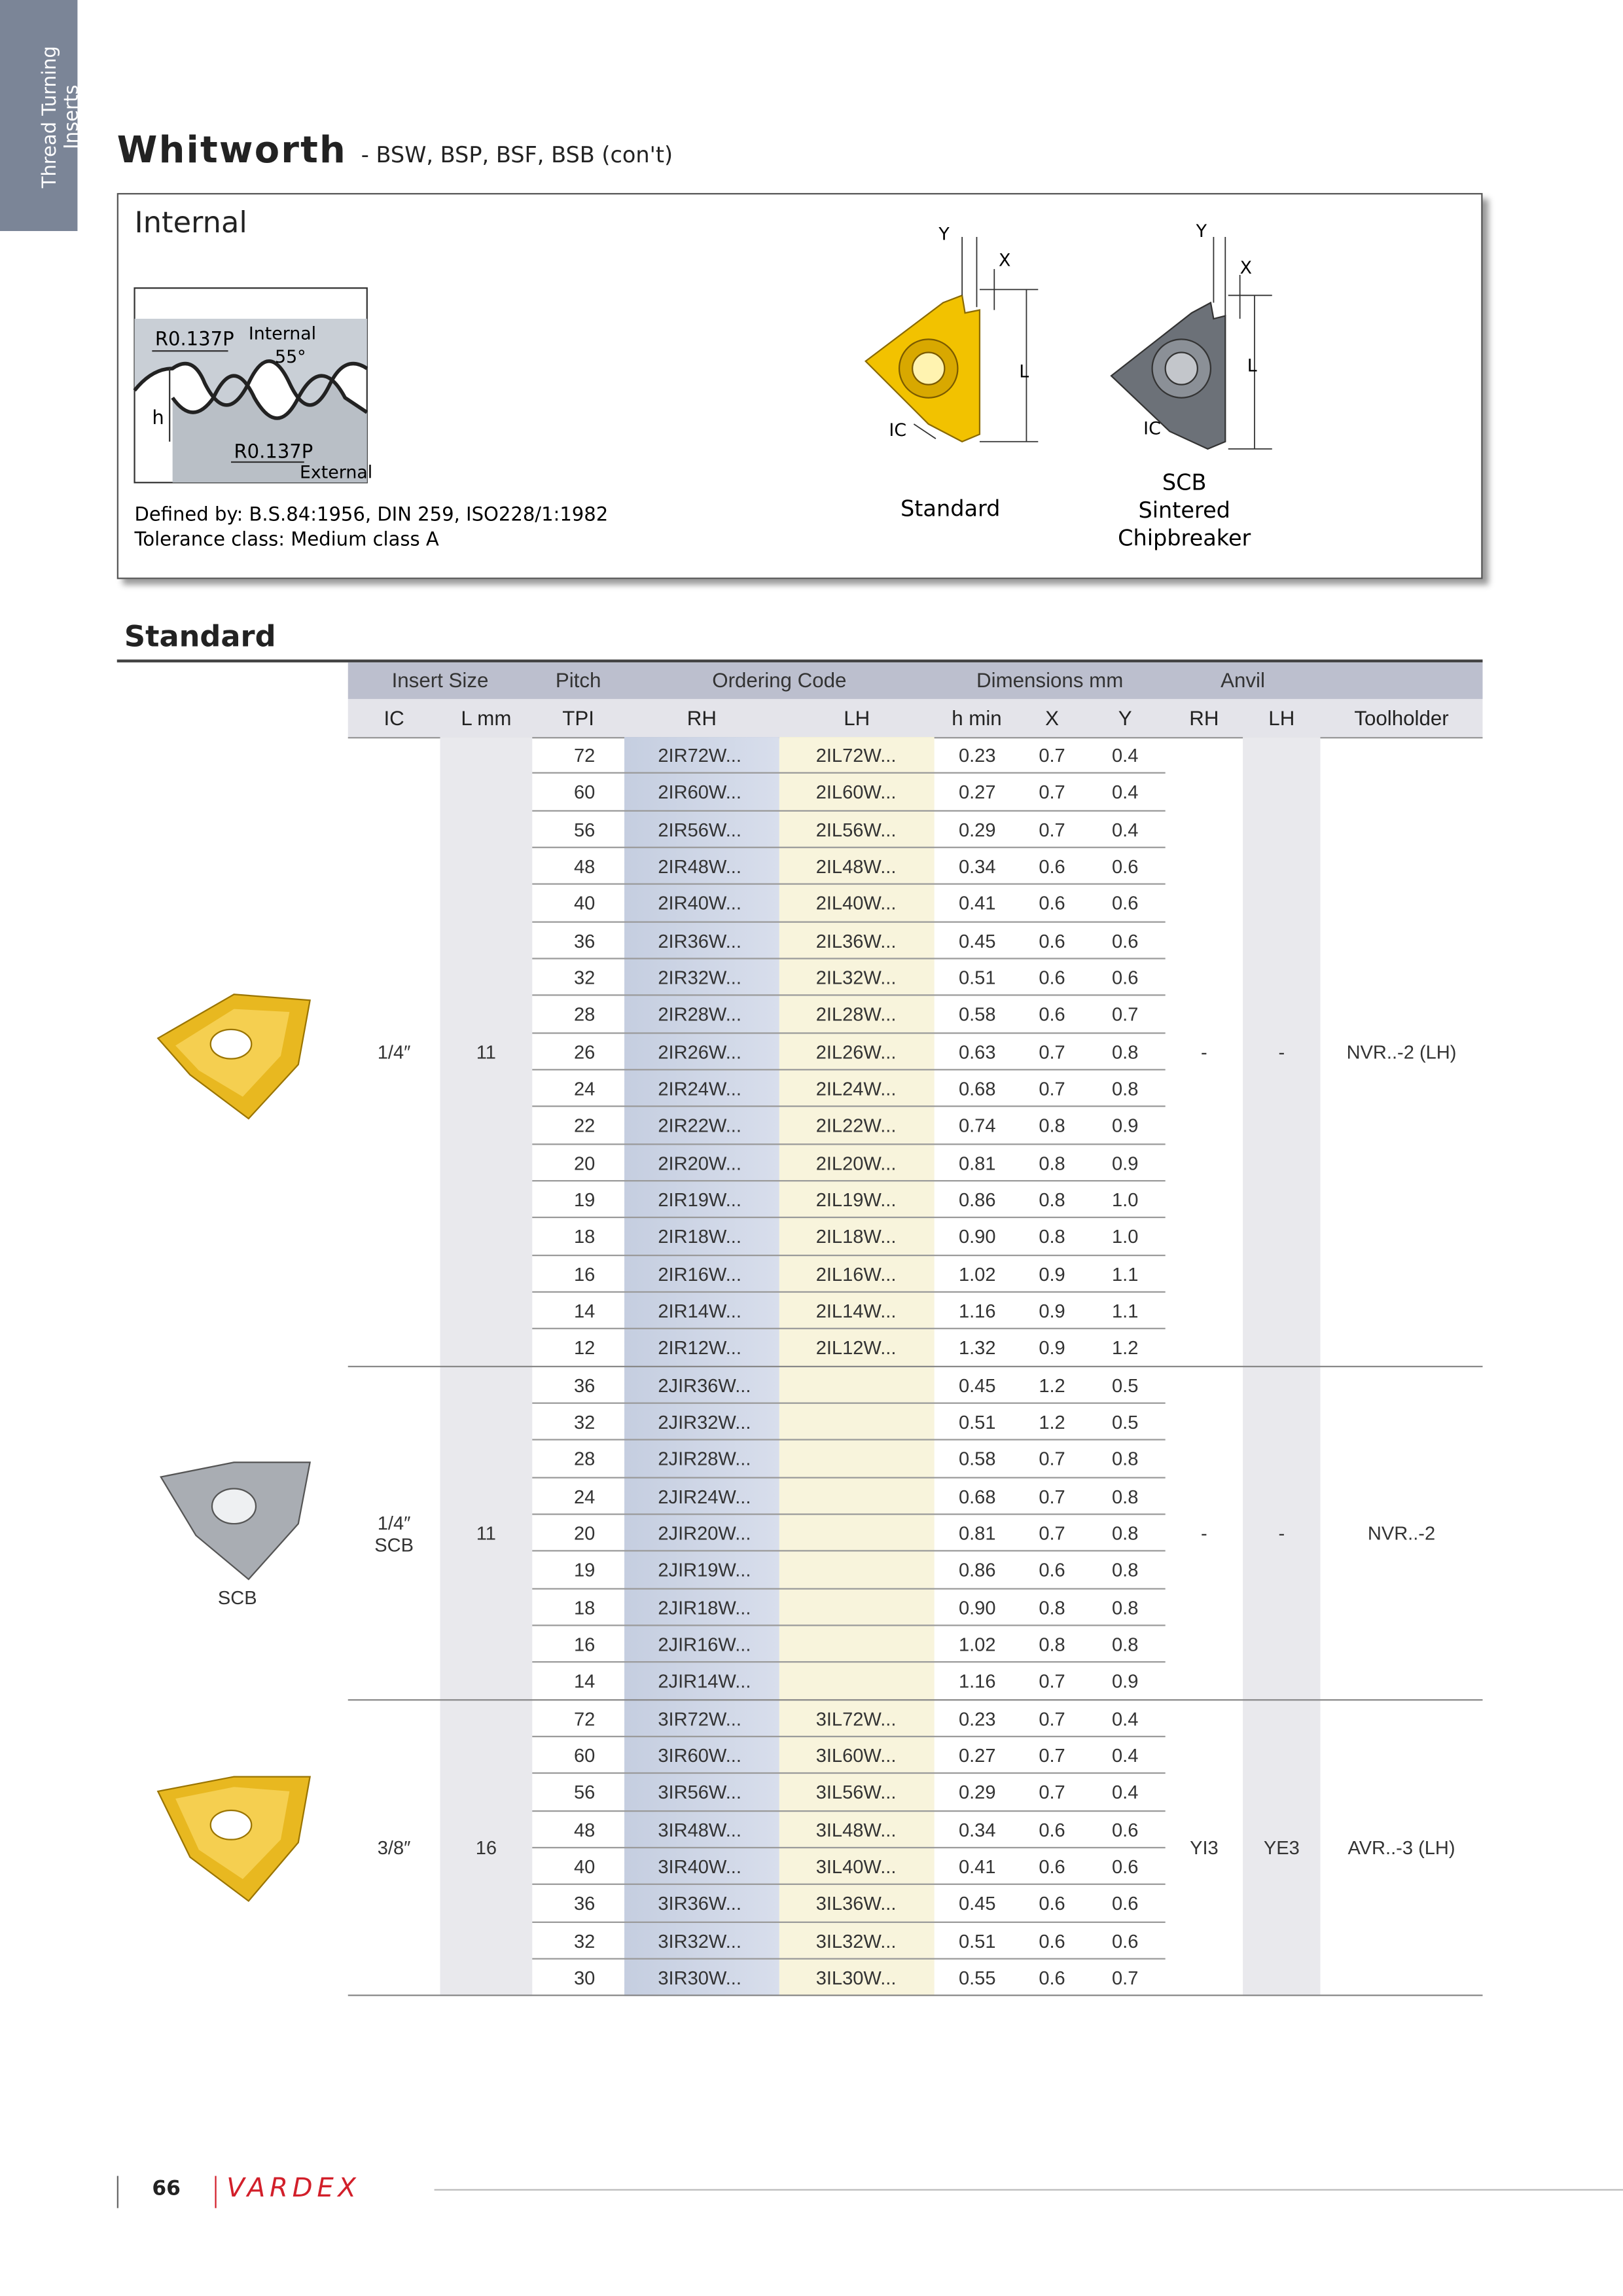  What do you see at coordinates (273, 451) in the screenshot?
I see `profile-label: R0.137P` at bounding box center [273, 451].